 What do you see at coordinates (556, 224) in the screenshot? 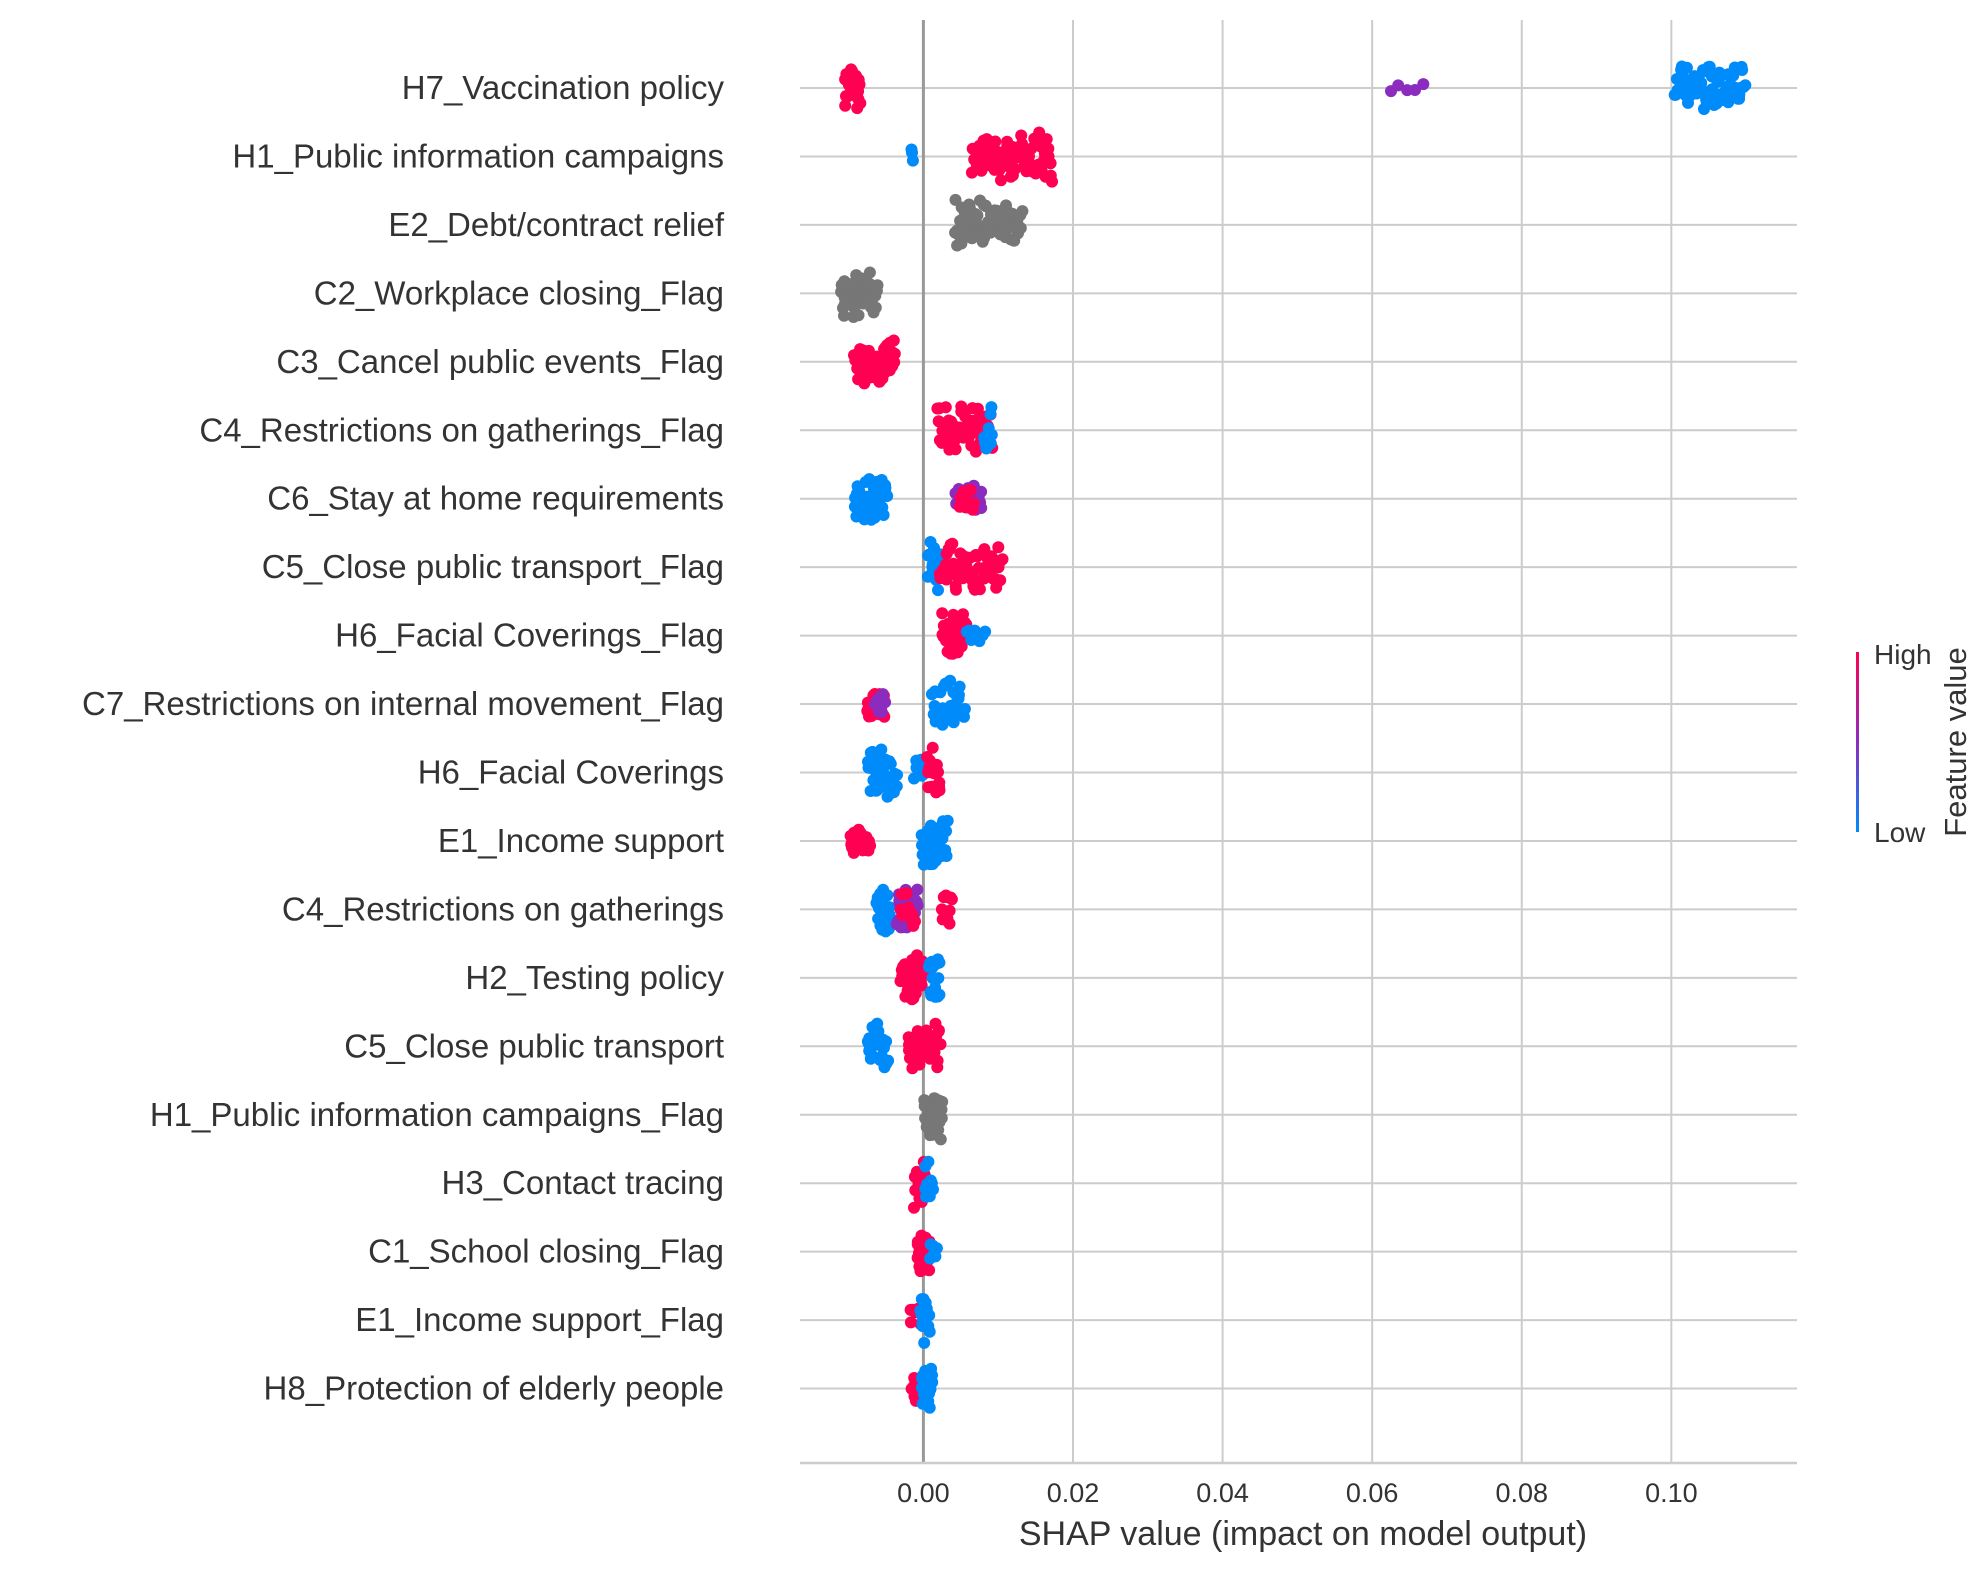
I see `feature-label: E2_Debt/contract relief` at bounding box center [556, 224].